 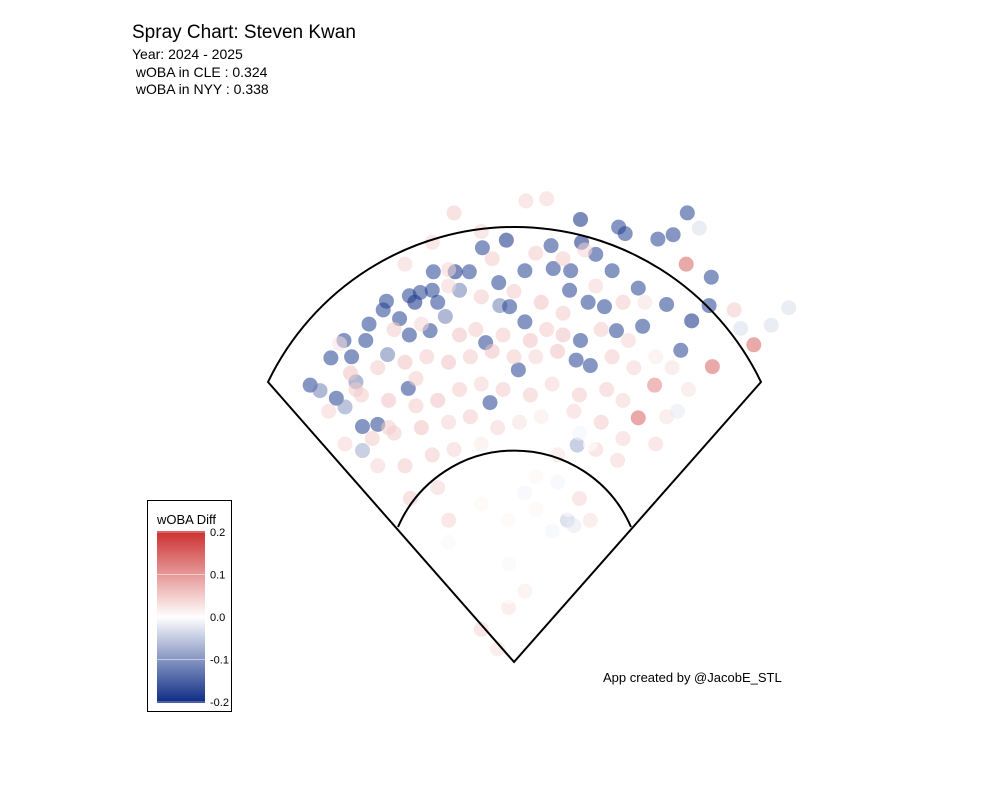 What do you see at coordinates (186, 519) in the screenshot?
I see `legend-title: wOBA Diff` at bounding box center [186, 519].